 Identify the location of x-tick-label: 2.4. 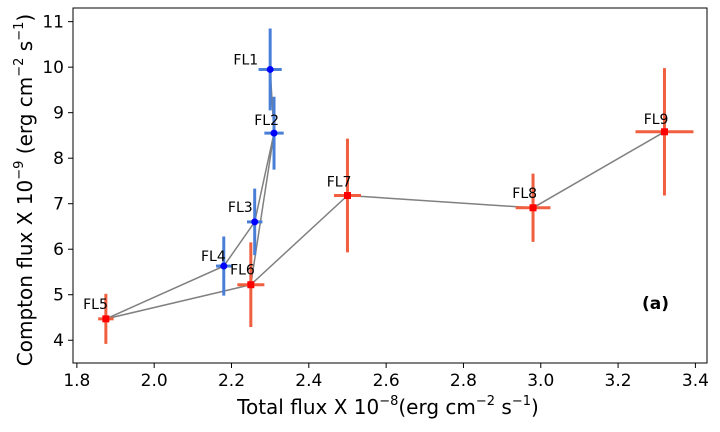
(308, 381).